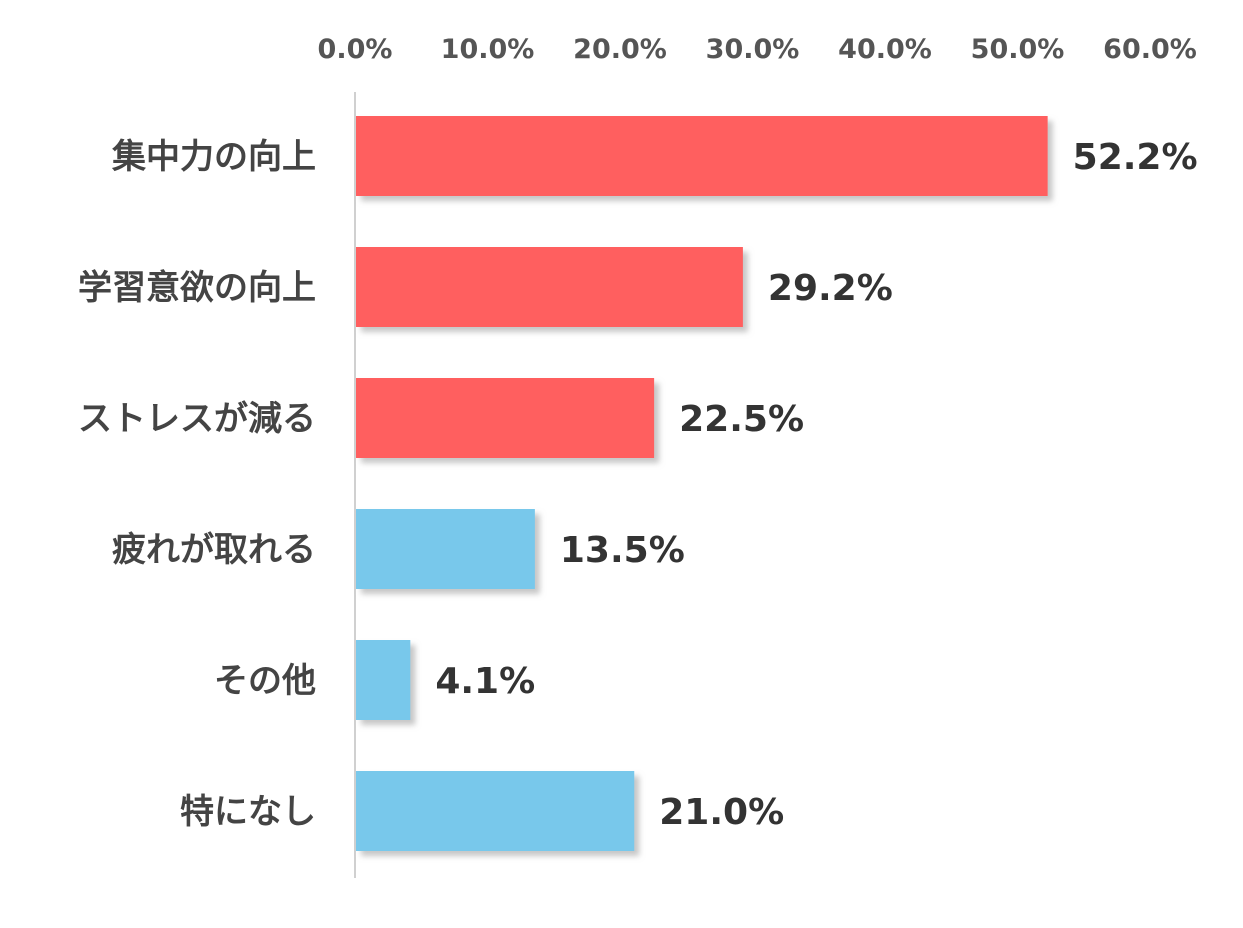 This screenshot has width=1243, height=928. Describe the element at coordinates (1135, 157) in the screenshot. I see `data-label: 52.2%` at that location.